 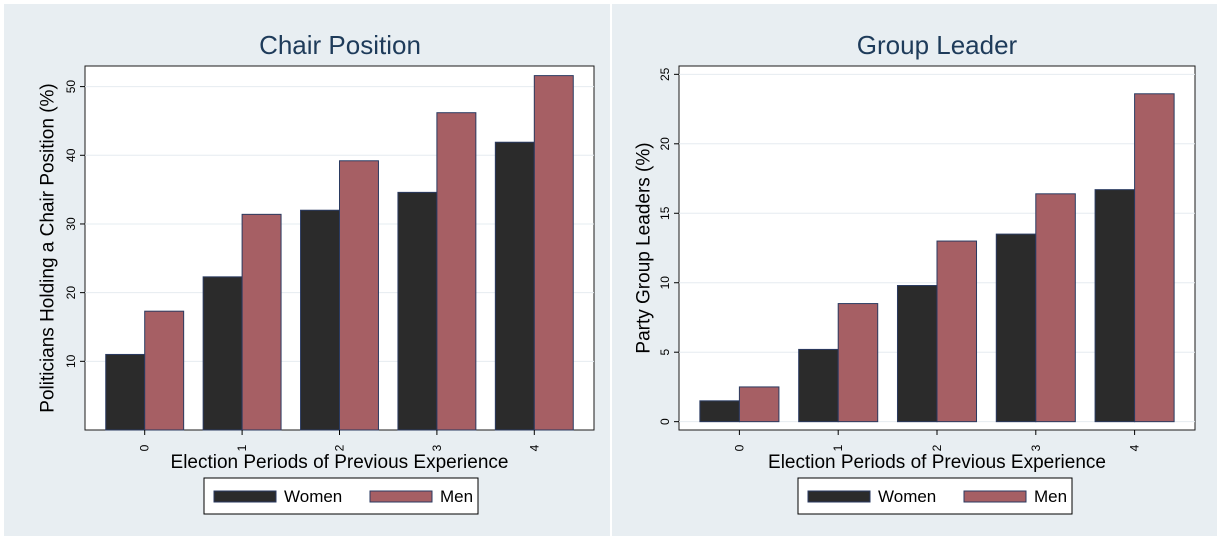 I want to click on y-axis-label: Party Group Leaders (%), so click(x=644, y=247).